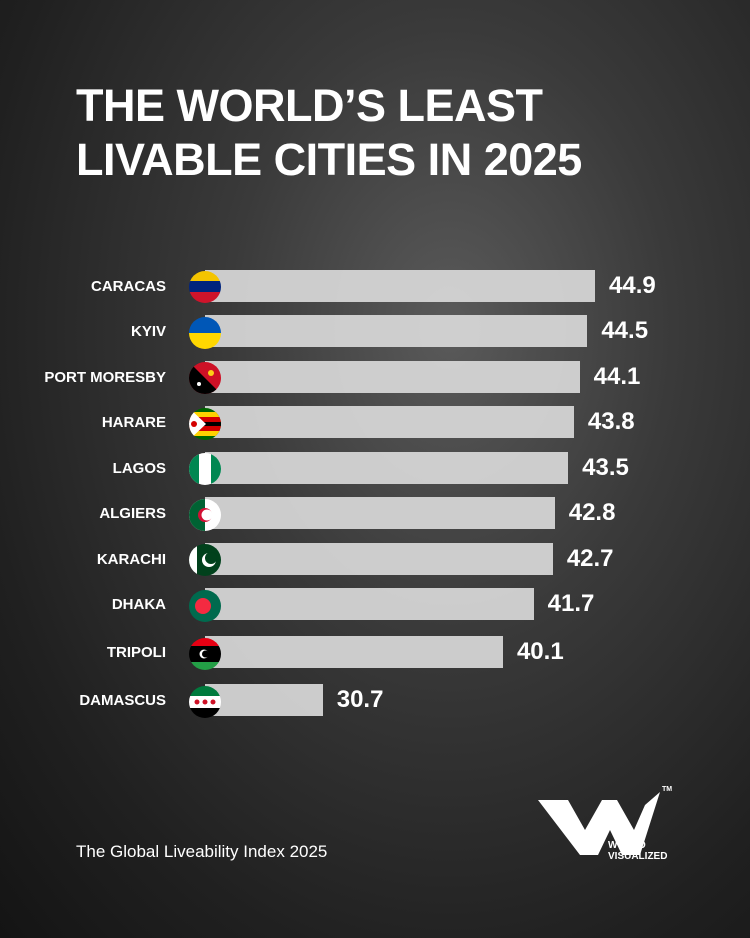 The image size is (750, 938). Describe the element at coordinates (605, 467) in the screenshot. I see `value-label: 43.5` at that location.